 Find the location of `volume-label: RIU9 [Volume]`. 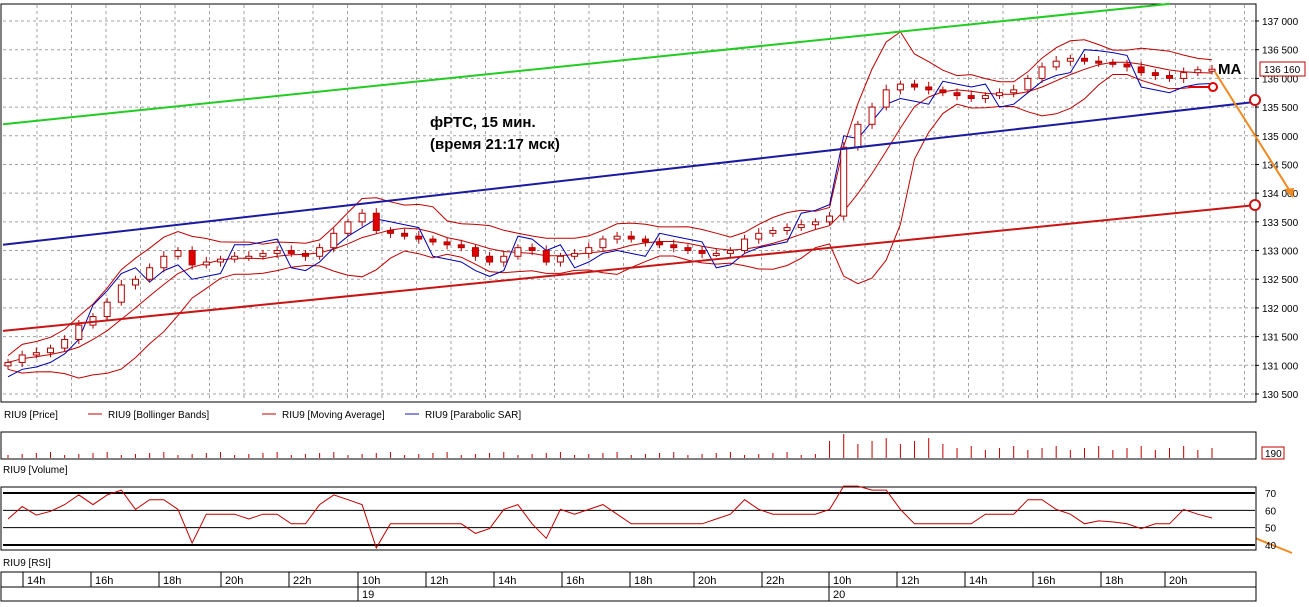

volume-label: RIU9 [Volume] is located at coordinates (35, 470).